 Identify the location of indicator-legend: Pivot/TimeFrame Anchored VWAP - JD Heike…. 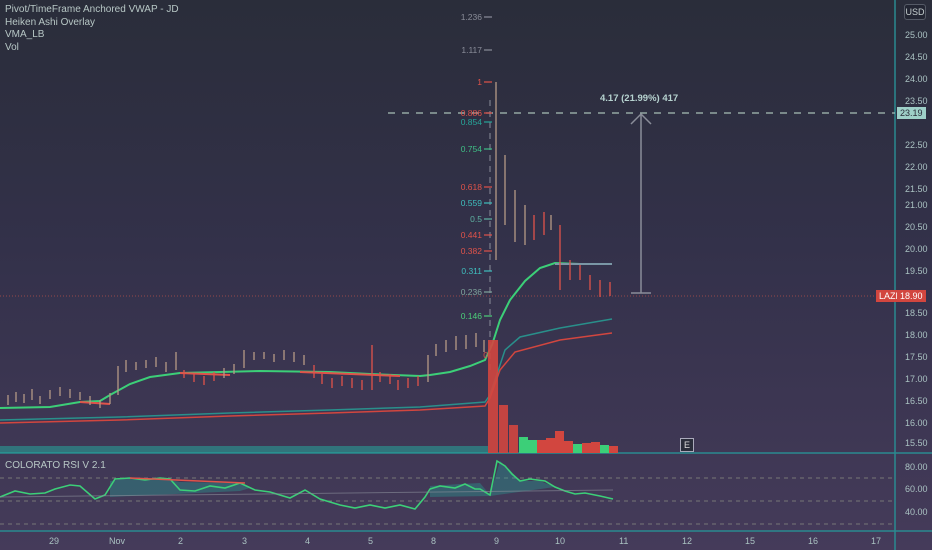
(92, 29).